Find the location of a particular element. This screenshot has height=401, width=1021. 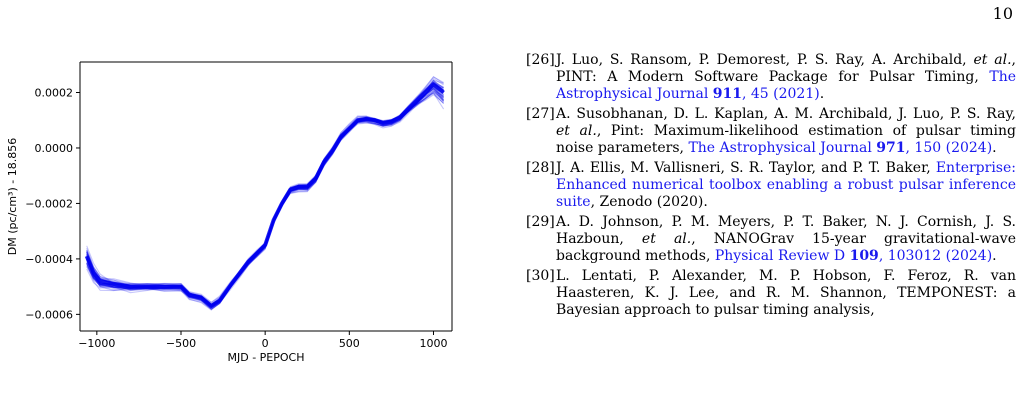

reference-text: , Zenodo (2020). is located at coordinates (649, 202).